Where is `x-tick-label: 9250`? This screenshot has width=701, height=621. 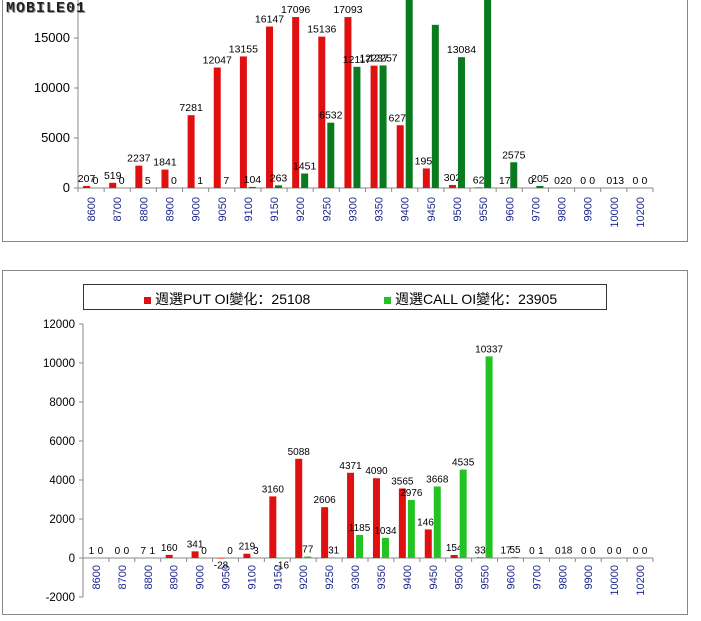
x-tick-label: 9250 is located at coordinates (330, 577).